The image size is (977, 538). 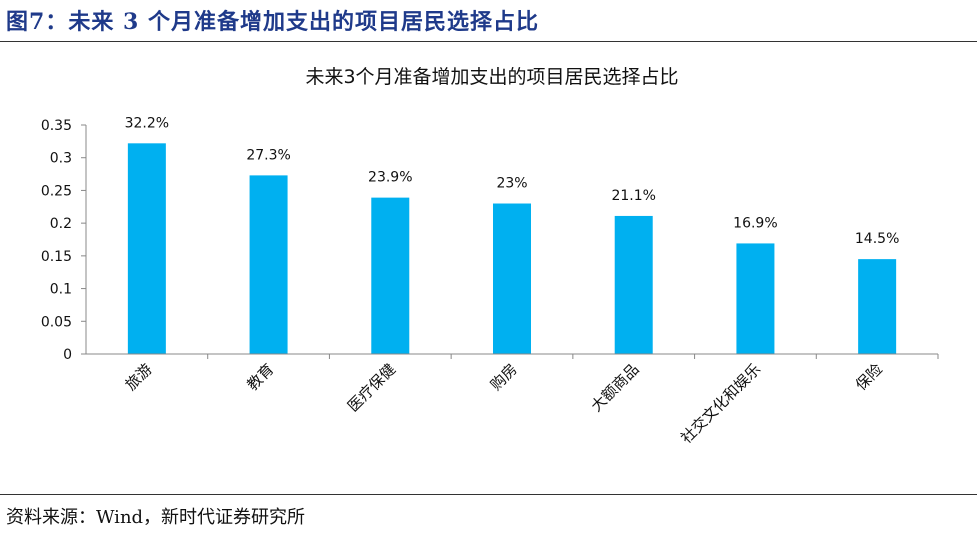 I want to click on y-axis: 0 0.05 0.1 0.15 0.2 0.25 0.3 0.35, so click(x=64, y=240).